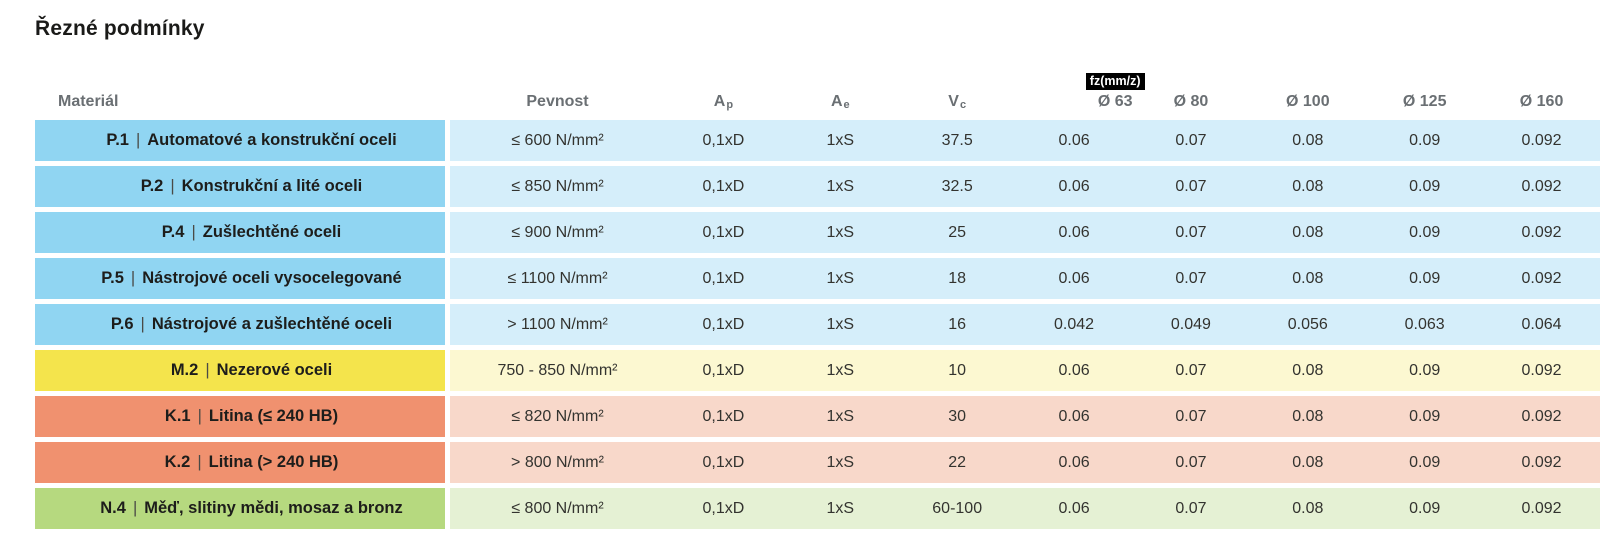 The height and width of the screenshot is (553, 1623). What do you see at coordinates (957, 324) in the screenshot?
I see `vc-cell: 16` at bounding box center [957, 324].